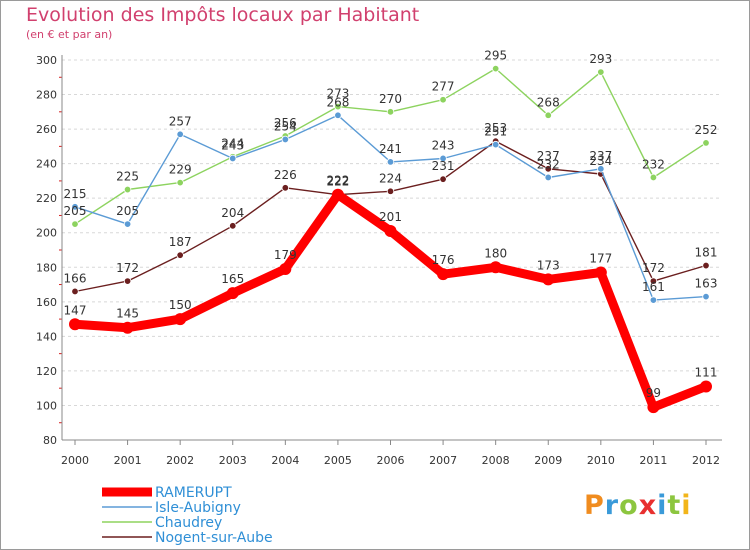  Describe the element at coordinates (495, 128) in the screenshot. I see `data-label: 253` at that location.